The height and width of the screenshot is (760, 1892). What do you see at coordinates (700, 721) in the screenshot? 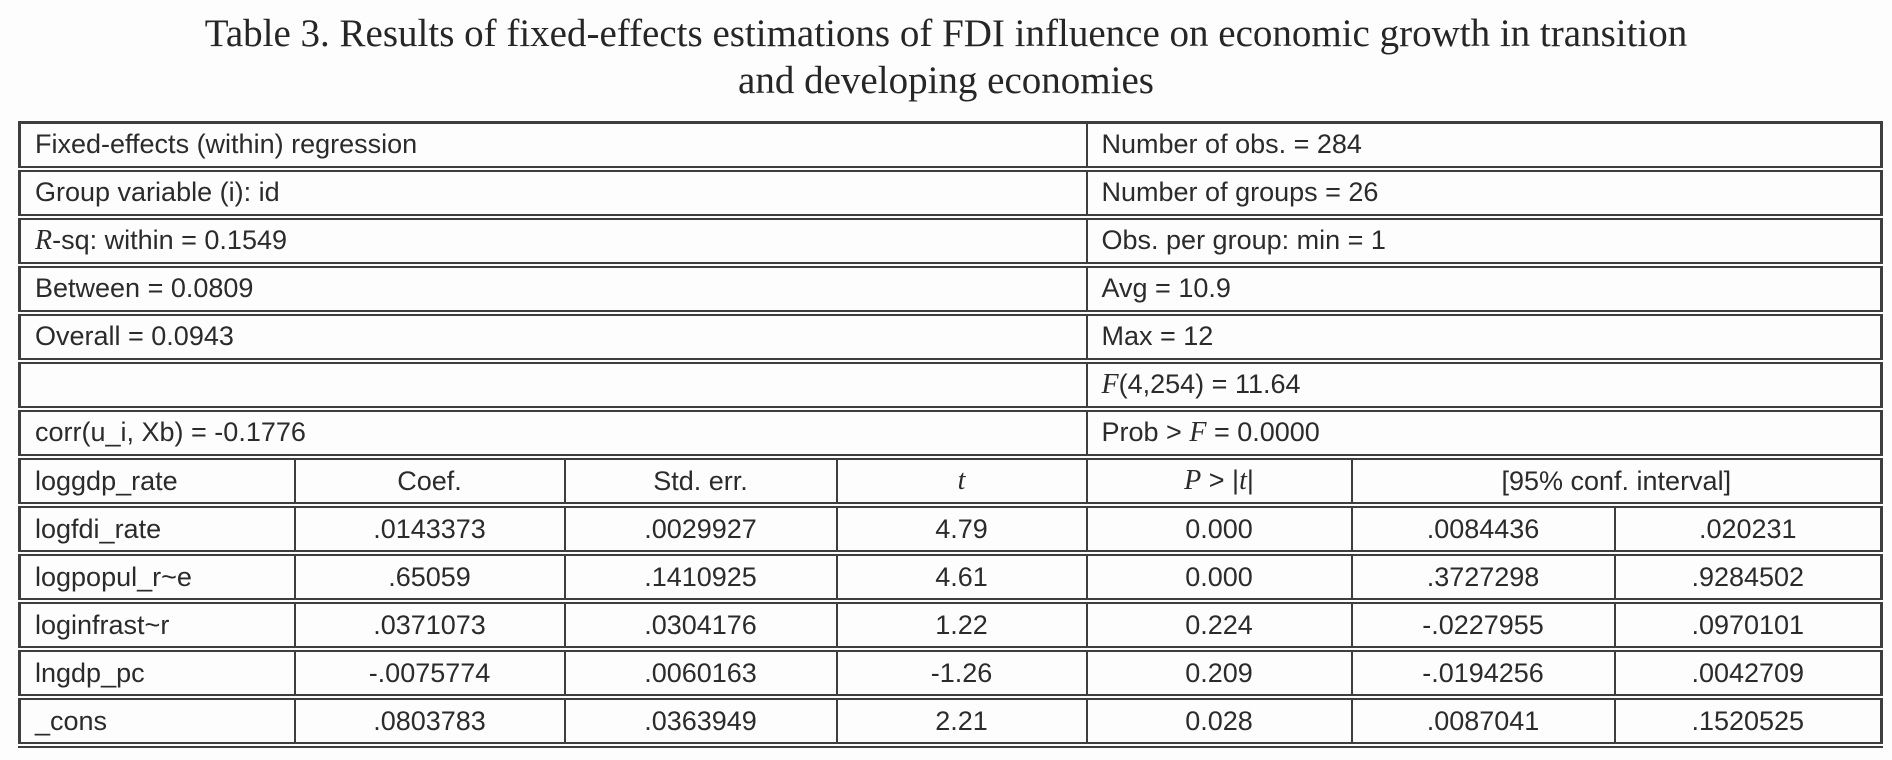
I see `cell-stderr: .0363949` at bounding box center [700, 721].